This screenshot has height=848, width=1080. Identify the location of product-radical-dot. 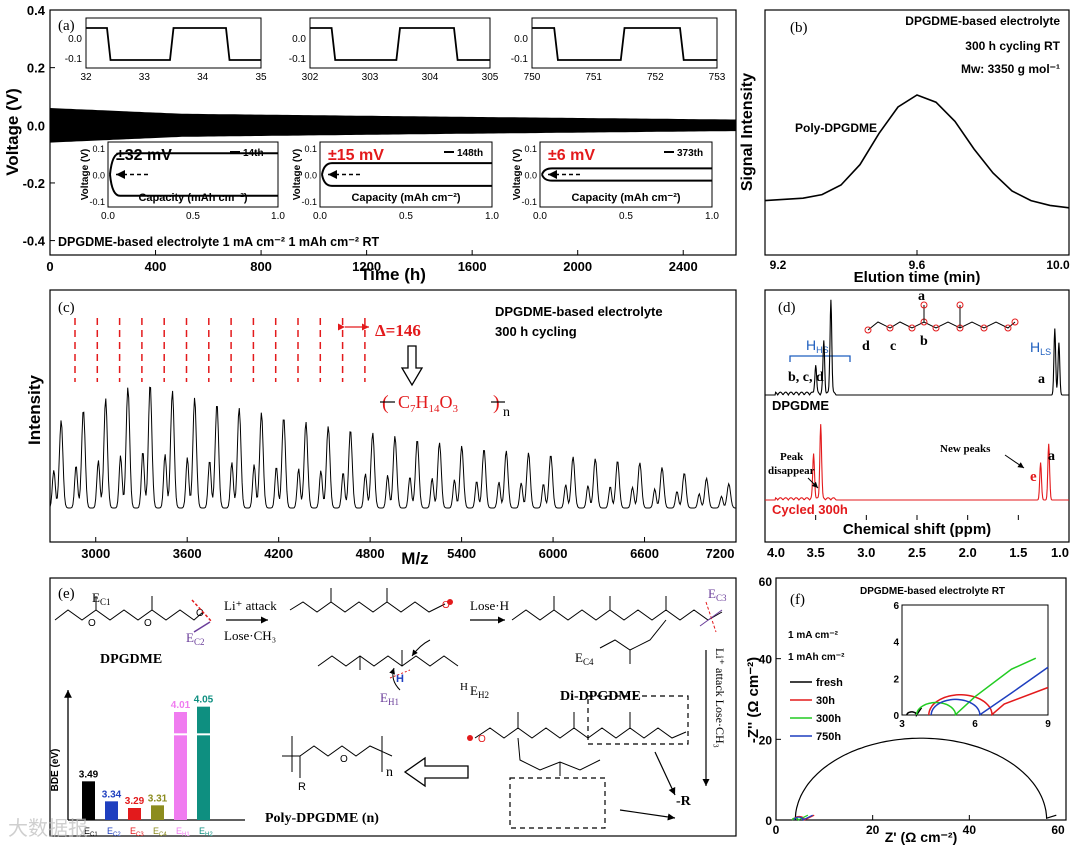
(470, 738).